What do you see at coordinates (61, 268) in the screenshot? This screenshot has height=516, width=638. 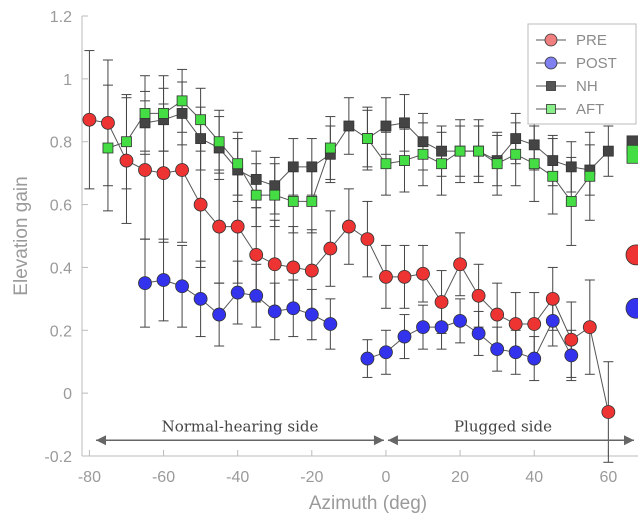 I see `y-tick-label: 0.4` at bounding box center [61, 268].